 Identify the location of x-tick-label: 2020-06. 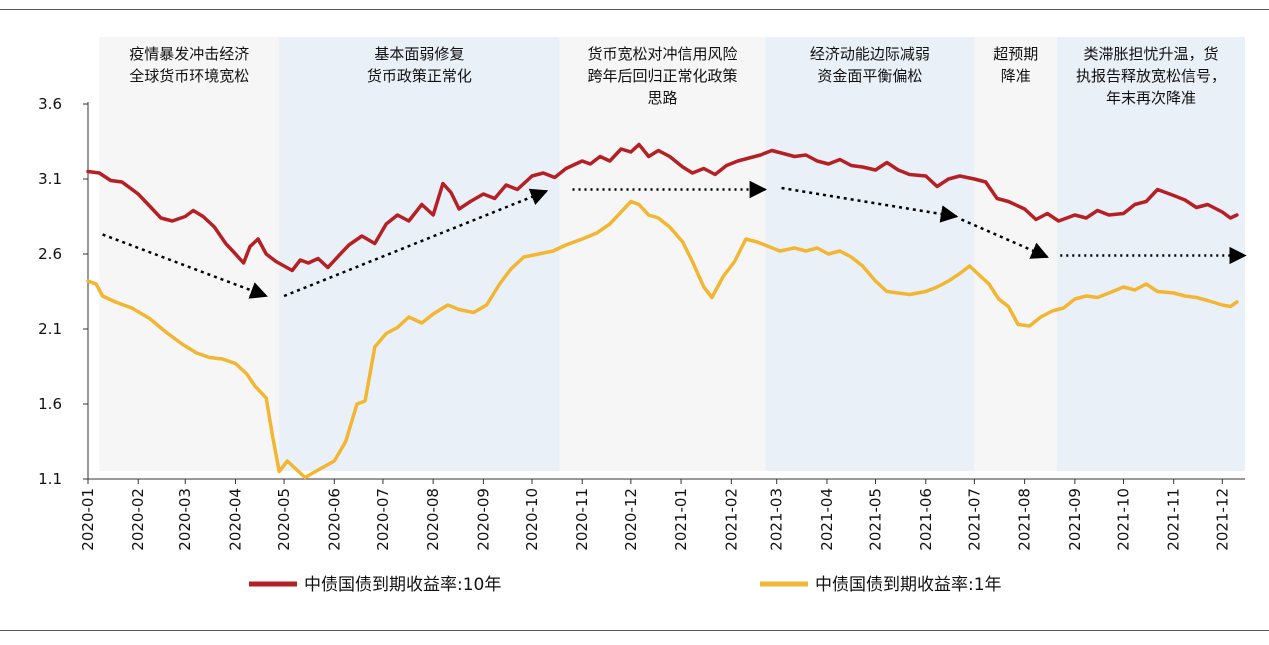
(334, 519).